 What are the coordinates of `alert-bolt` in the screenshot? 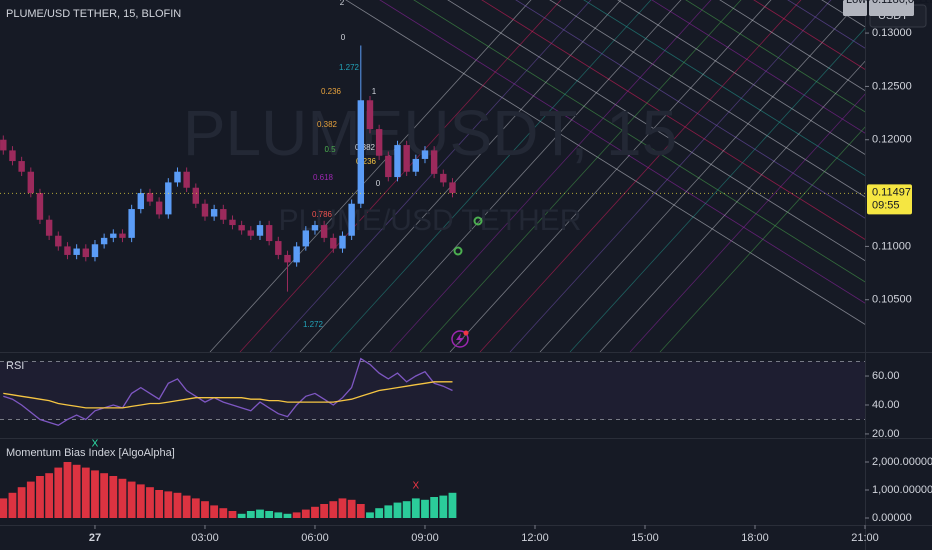 It's located at (460, 339).